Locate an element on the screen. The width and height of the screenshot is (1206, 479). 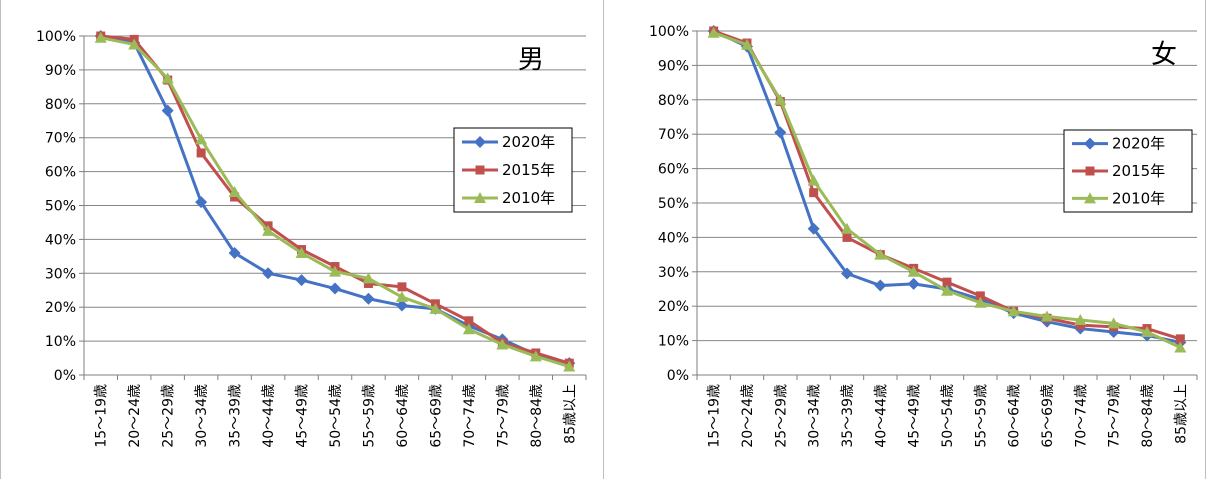
x-tick-label: 75～79歳 is located at coordinates (1115, 416).